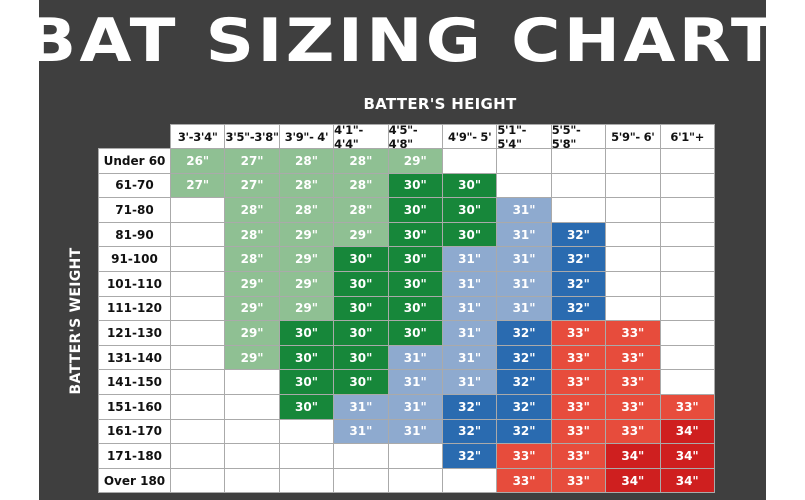 The height and width of the screenshot is (500, 805). What do you see at coordinates (252, 136) in the screenshot?
I see `height-column-header: 3'5"-3'8"` at bounding box center [252, 136].